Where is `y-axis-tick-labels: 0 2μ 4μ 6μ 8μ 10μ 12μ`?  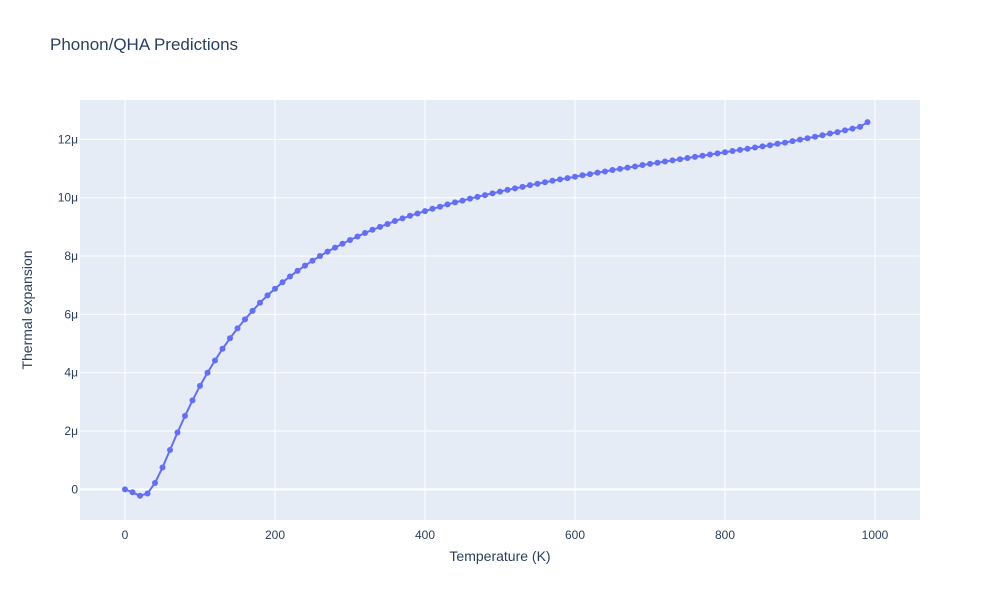
y-axis-tick-labels: 0 2μ 4μ 6μ 8μ 10μ 12μ is located at coordinates (68, 314).